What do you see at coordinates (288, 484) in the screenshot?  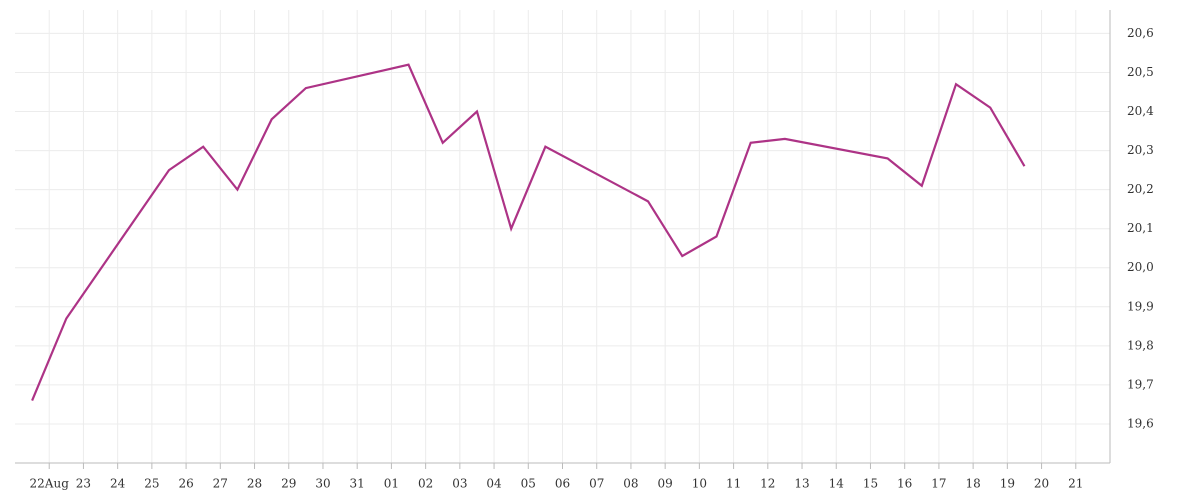 I see `x-tick-label: 29` at bounding box center [288, 484].